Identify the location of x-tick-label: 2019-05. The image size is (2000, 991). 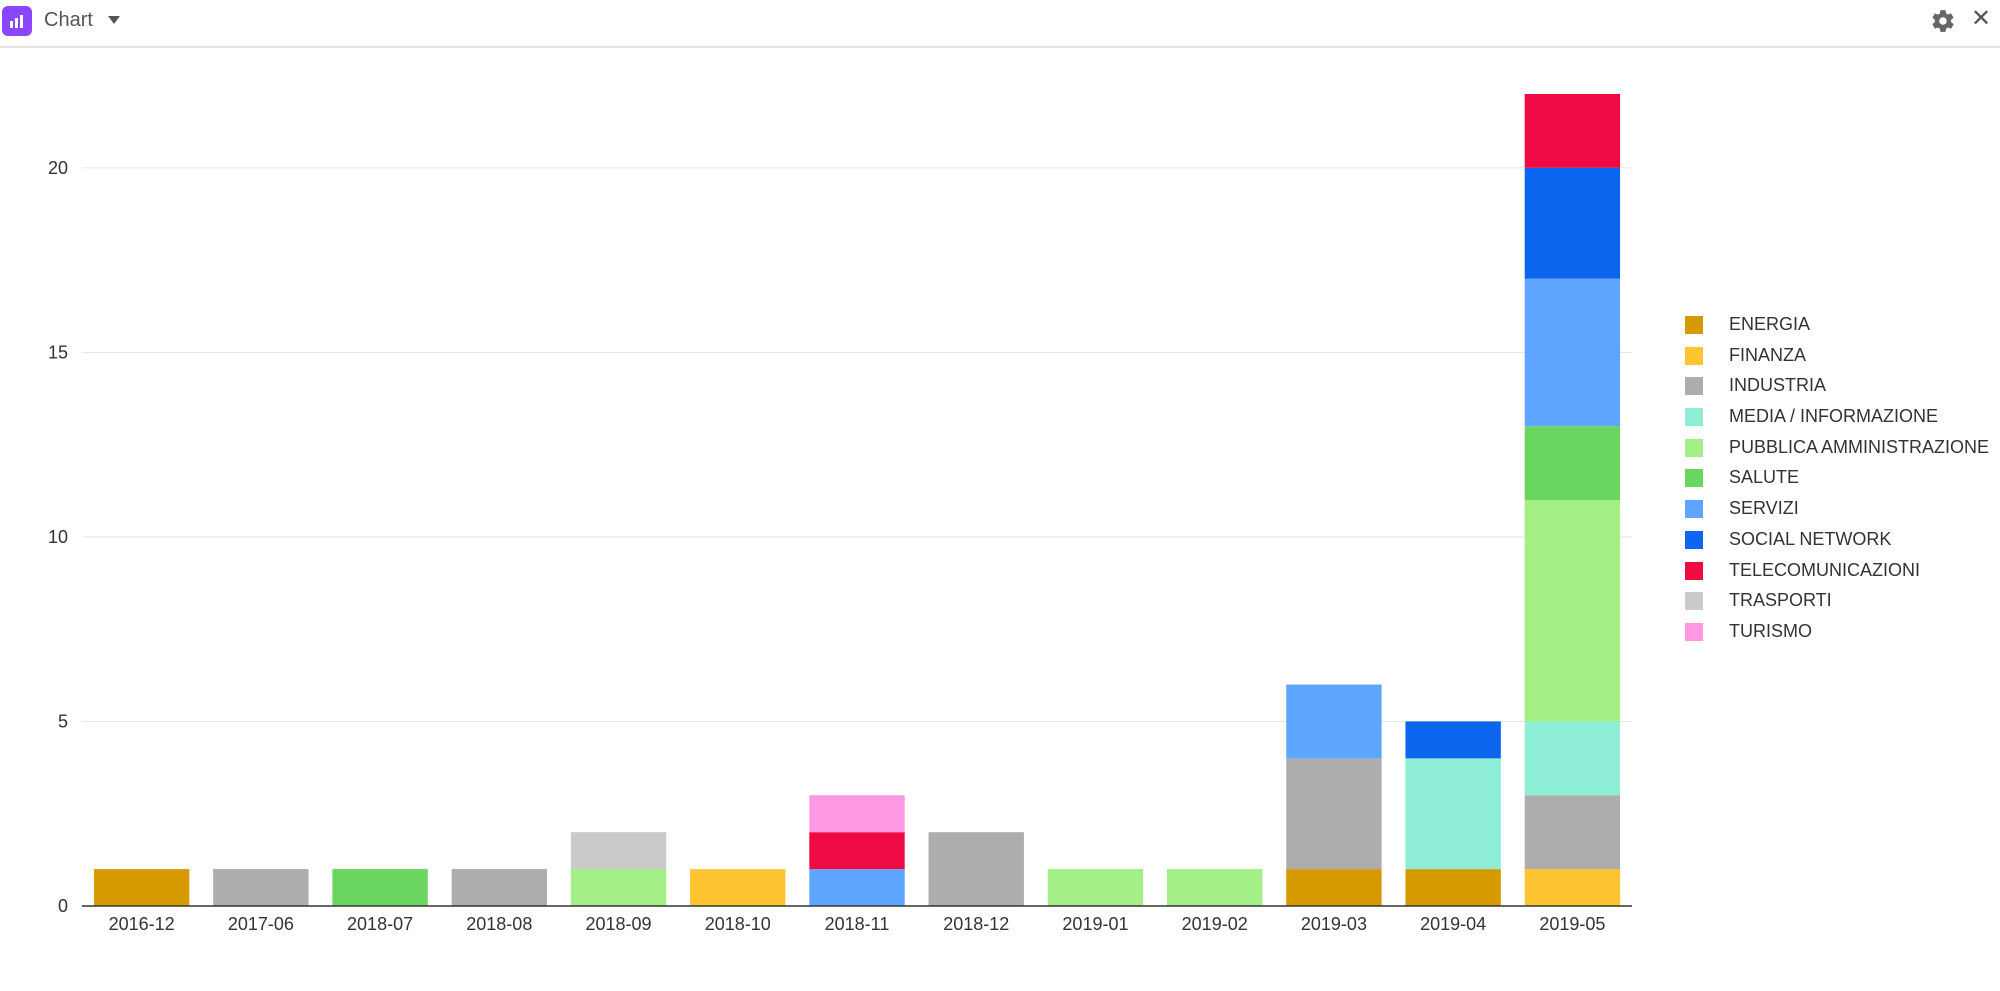
(1572, 924).